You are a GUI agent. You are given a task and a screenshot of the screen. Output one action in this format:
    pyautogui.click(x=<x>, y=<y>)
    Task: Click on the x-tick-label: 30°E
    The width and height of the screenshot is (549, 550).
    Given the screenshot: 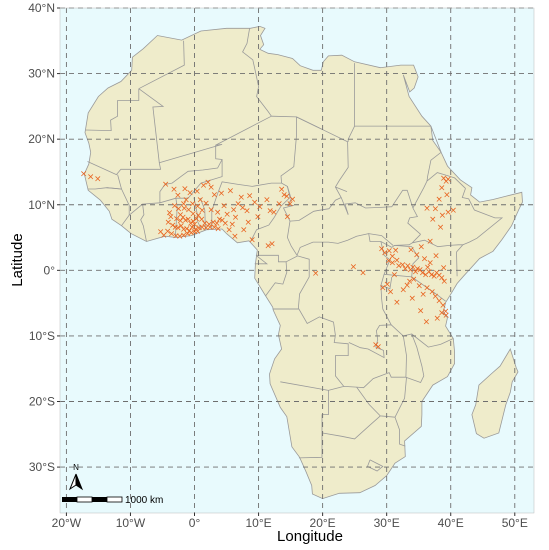 What is the action you would take?
    pyautogui.click(x=387, y=523)
    